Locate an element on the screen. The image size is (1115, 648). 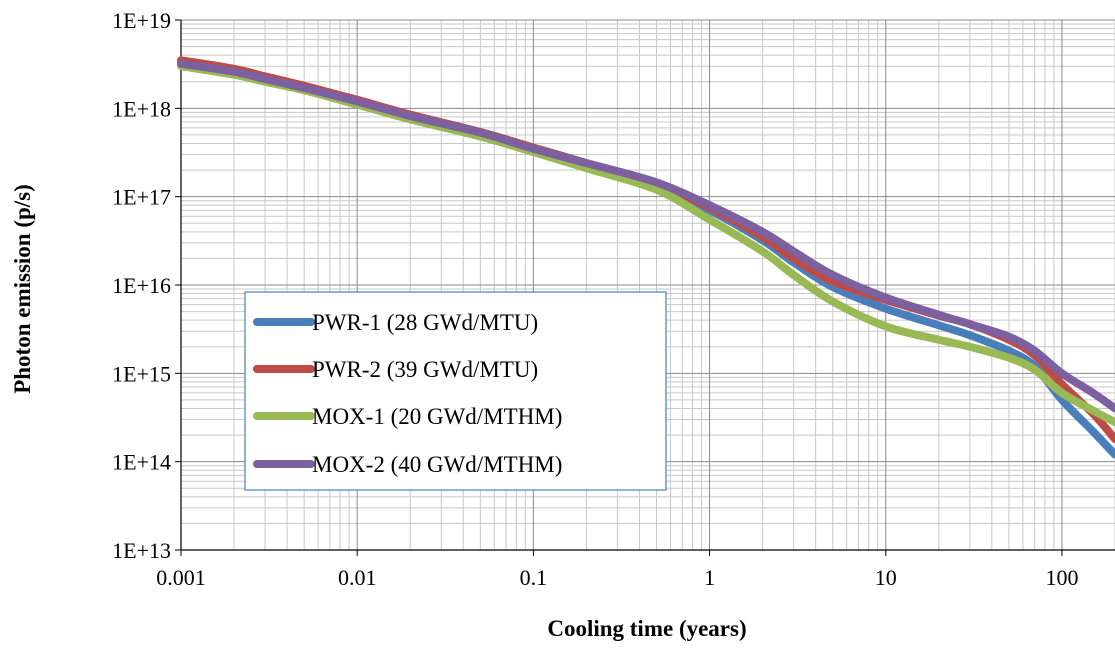
y-tick-label: 1E+19 is located at coordinates (141, 20).